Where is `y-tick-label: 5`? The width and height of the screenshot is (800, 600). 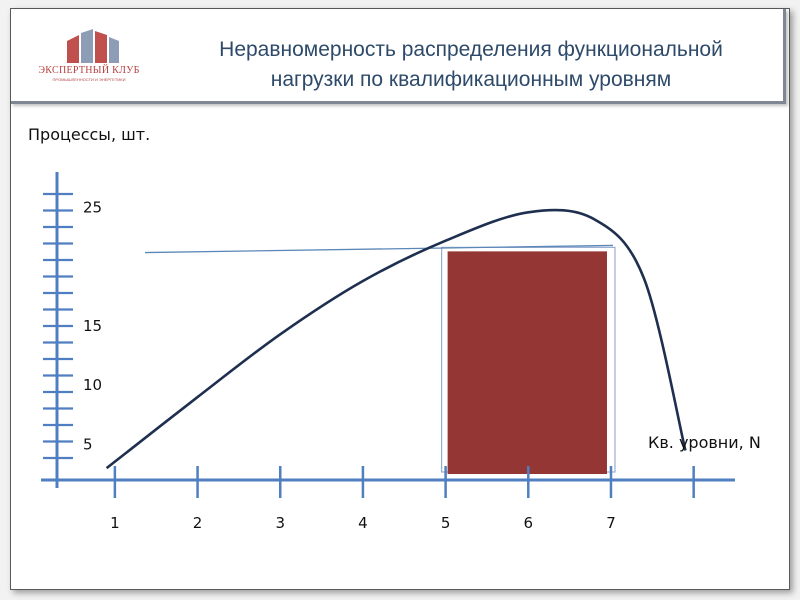 y-tick-label: 5 is located at coordinates (88, 444).